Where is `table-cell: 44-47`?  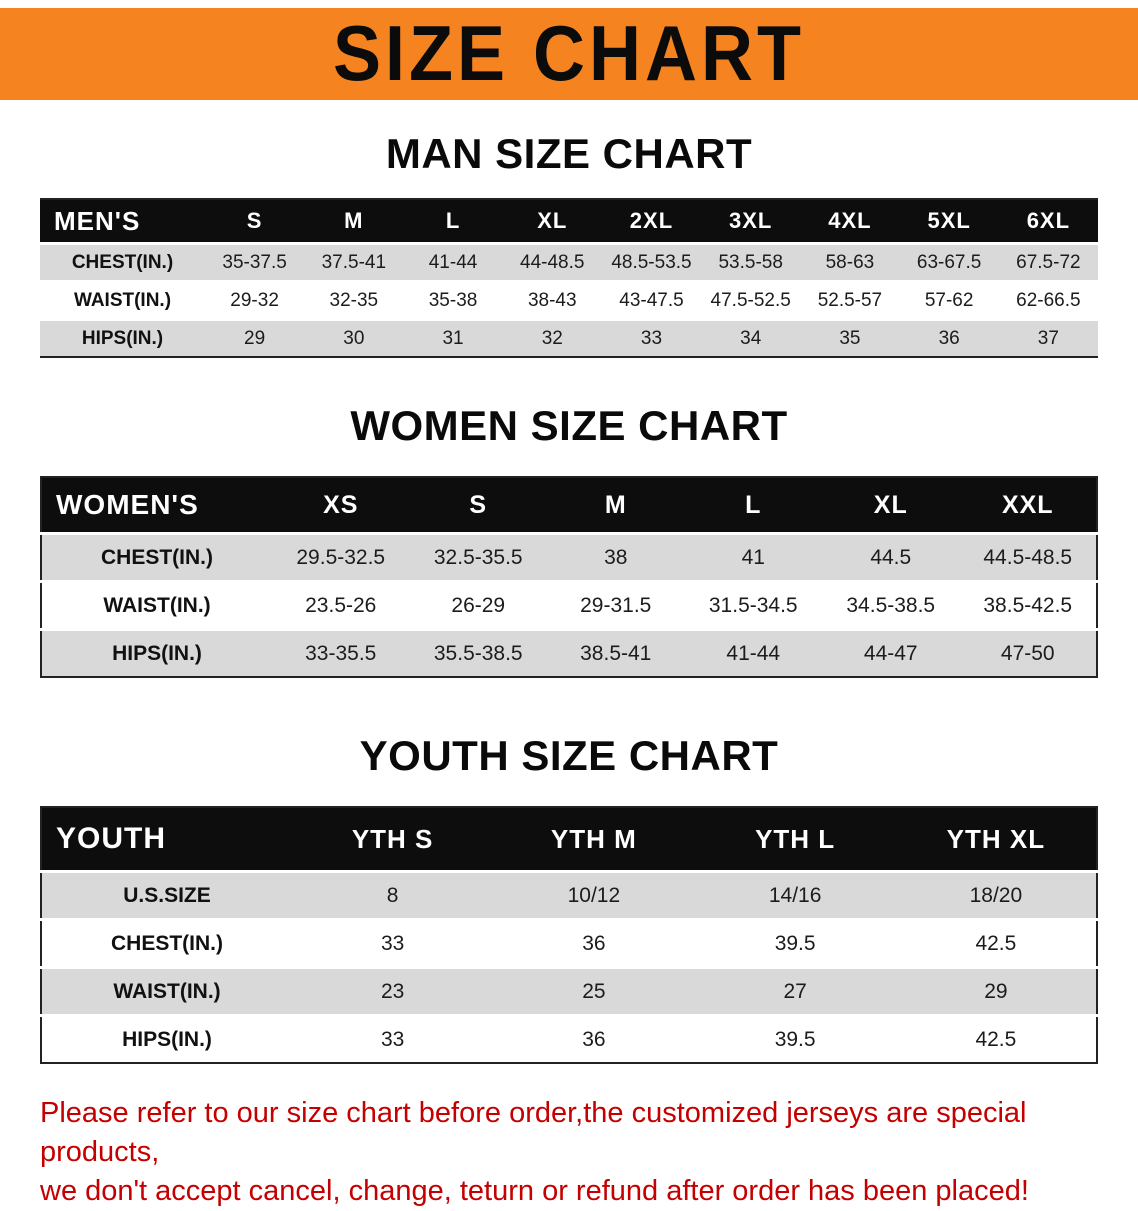
table-cell: 44-47 is located at coordinates (890, 653).